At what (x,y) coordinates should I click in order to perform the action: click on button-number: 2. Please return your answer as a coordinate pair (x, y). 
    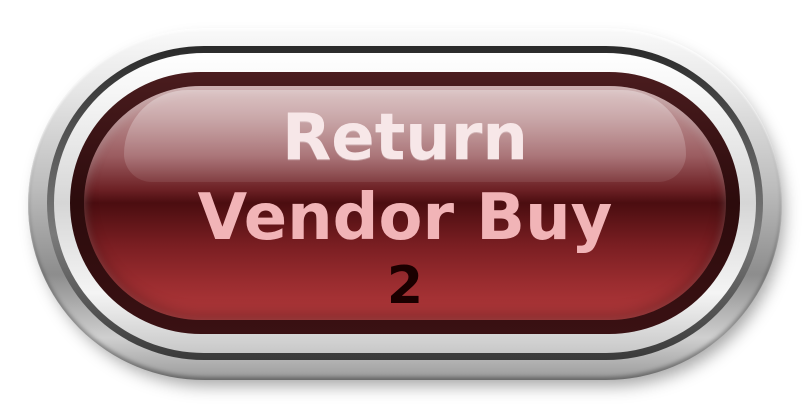
    Looking at the image, I should click on (405, 286).